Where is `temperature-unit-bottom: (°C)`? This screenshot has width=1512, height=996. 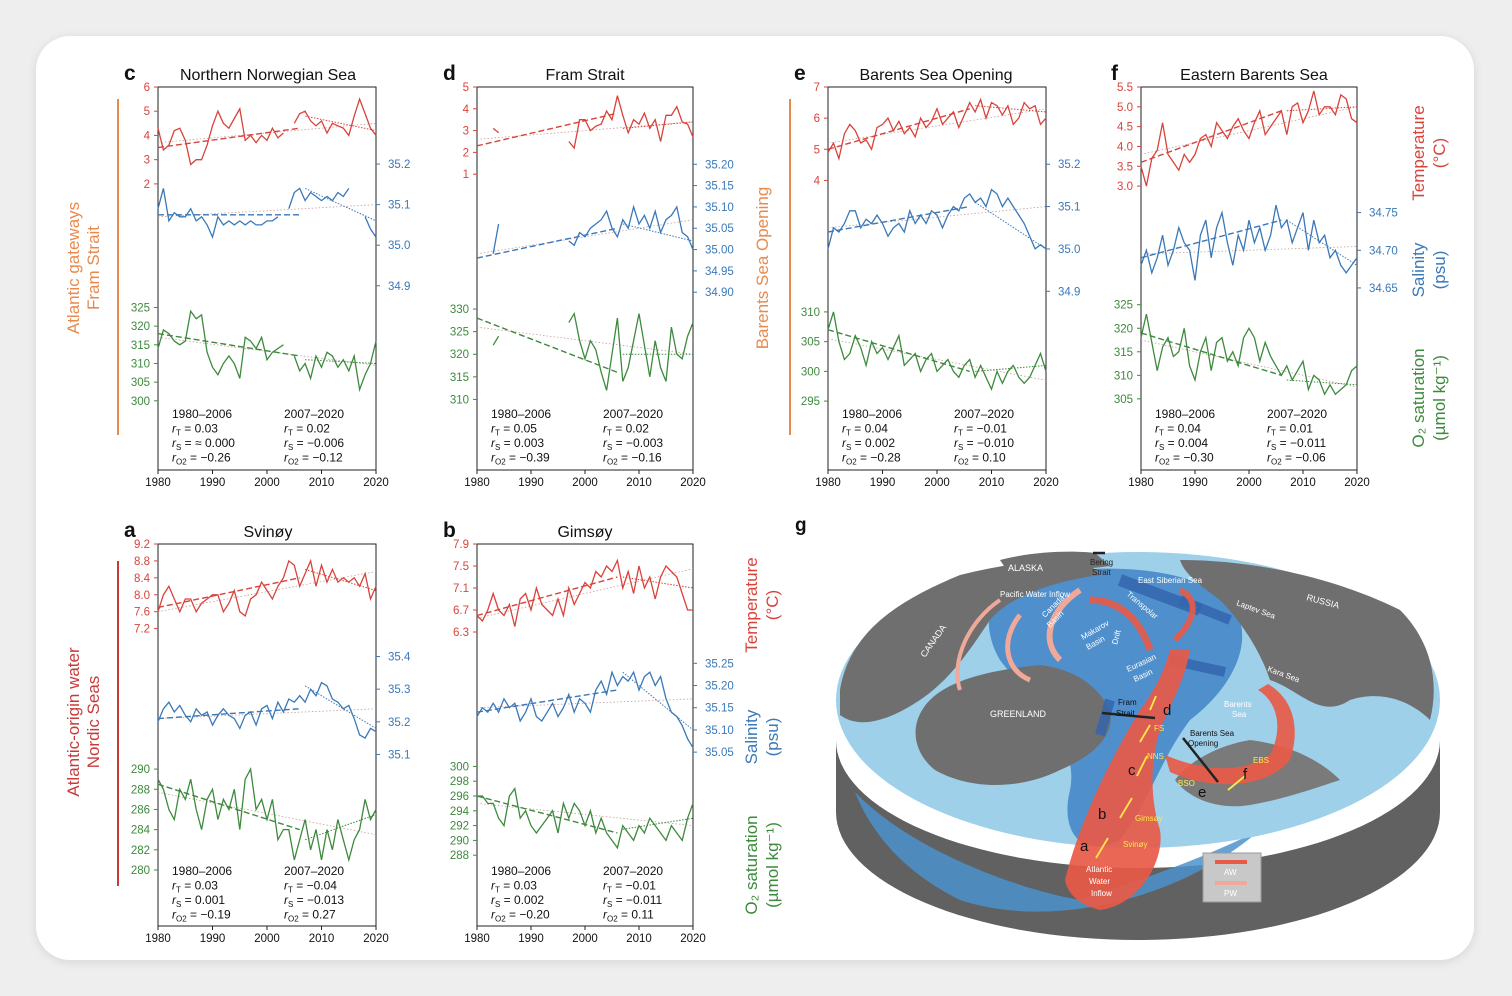 temperature-unit-bottom: (°C) is located at coordinates (772, 605).